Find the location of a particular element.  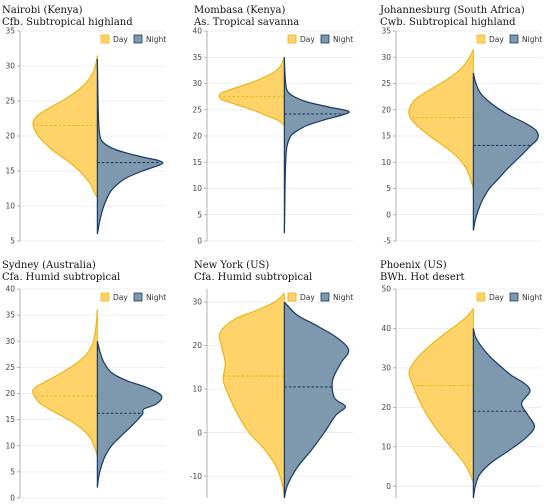

panel-title-location: Nairobi (Kenya) is located at coordinates (42, 10).